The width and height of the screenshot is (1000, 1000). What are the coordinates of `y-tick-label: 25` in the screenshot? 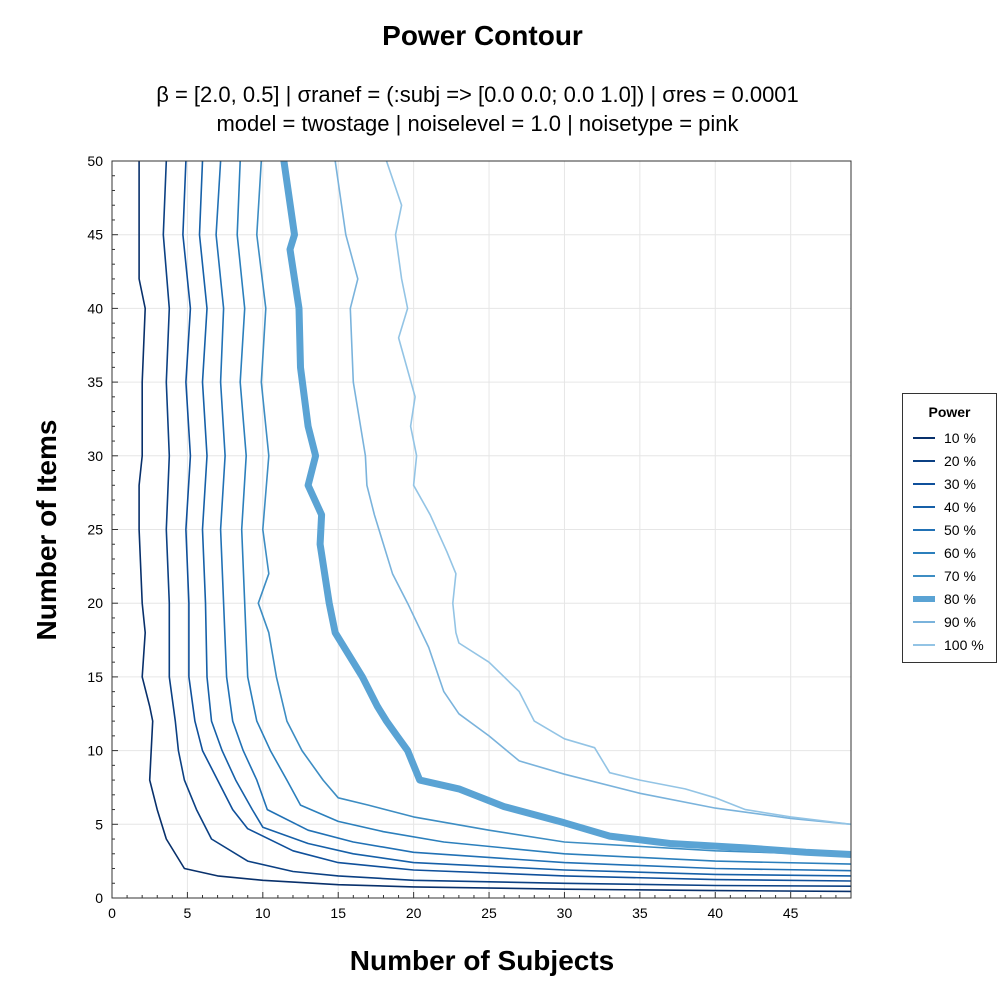 It's located at (95, 530).